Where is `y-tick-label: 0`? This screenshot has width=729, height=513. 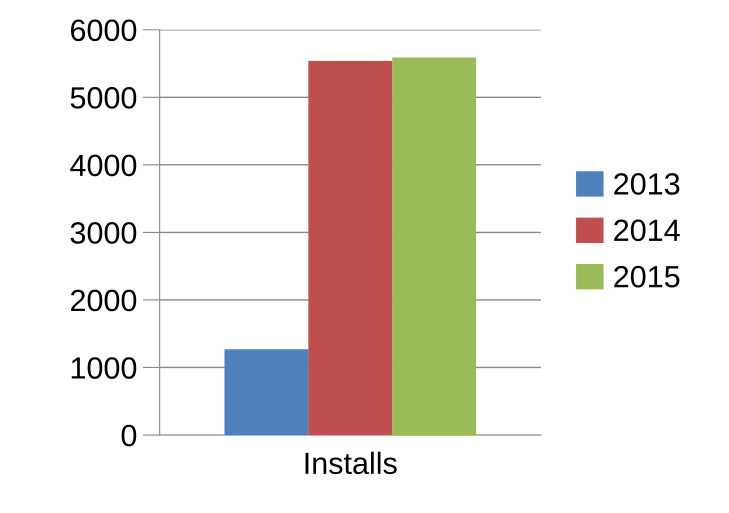
y-tick-label: 0 is located at coordinates (129, 435).